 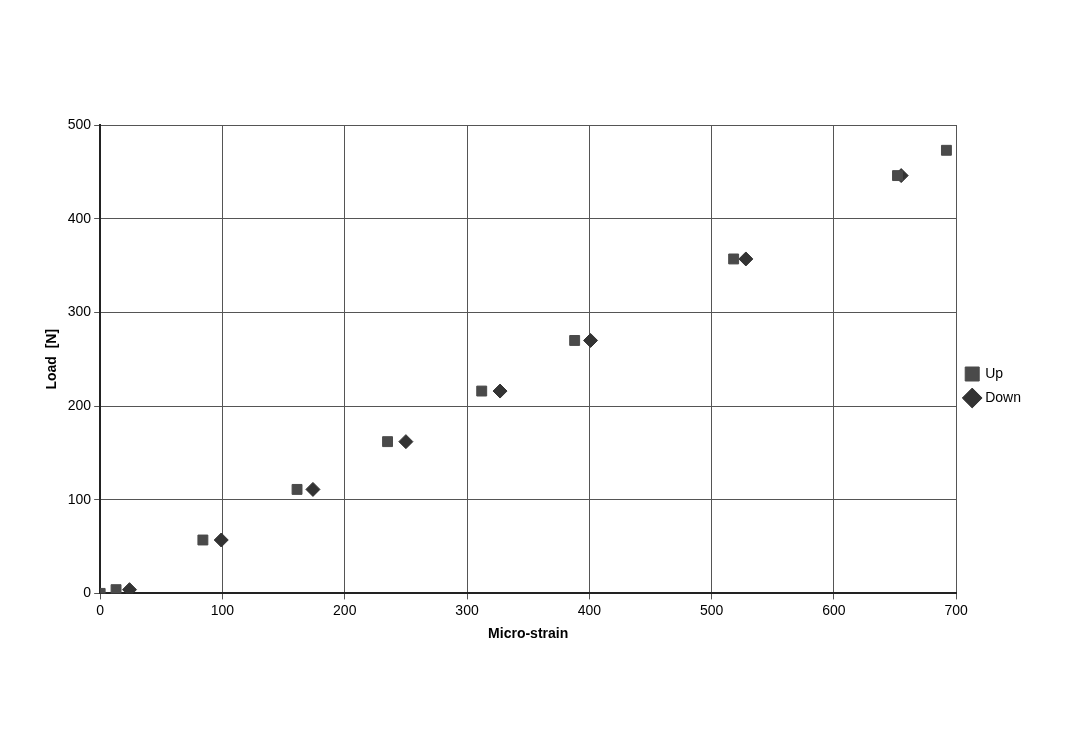 I want to click on y-tick-label: 300, so click(x=79, y=311).